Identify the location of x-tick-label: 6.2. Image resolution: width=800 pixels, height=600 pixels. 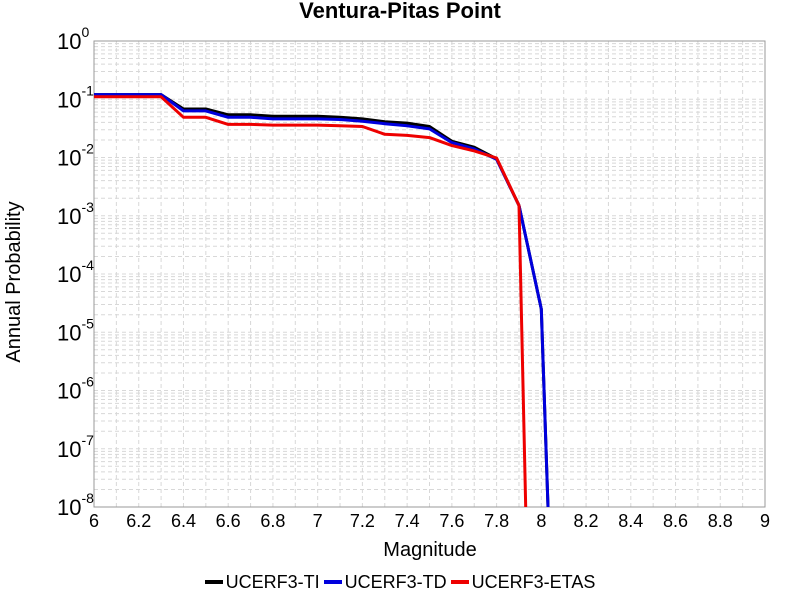
(138, 521).